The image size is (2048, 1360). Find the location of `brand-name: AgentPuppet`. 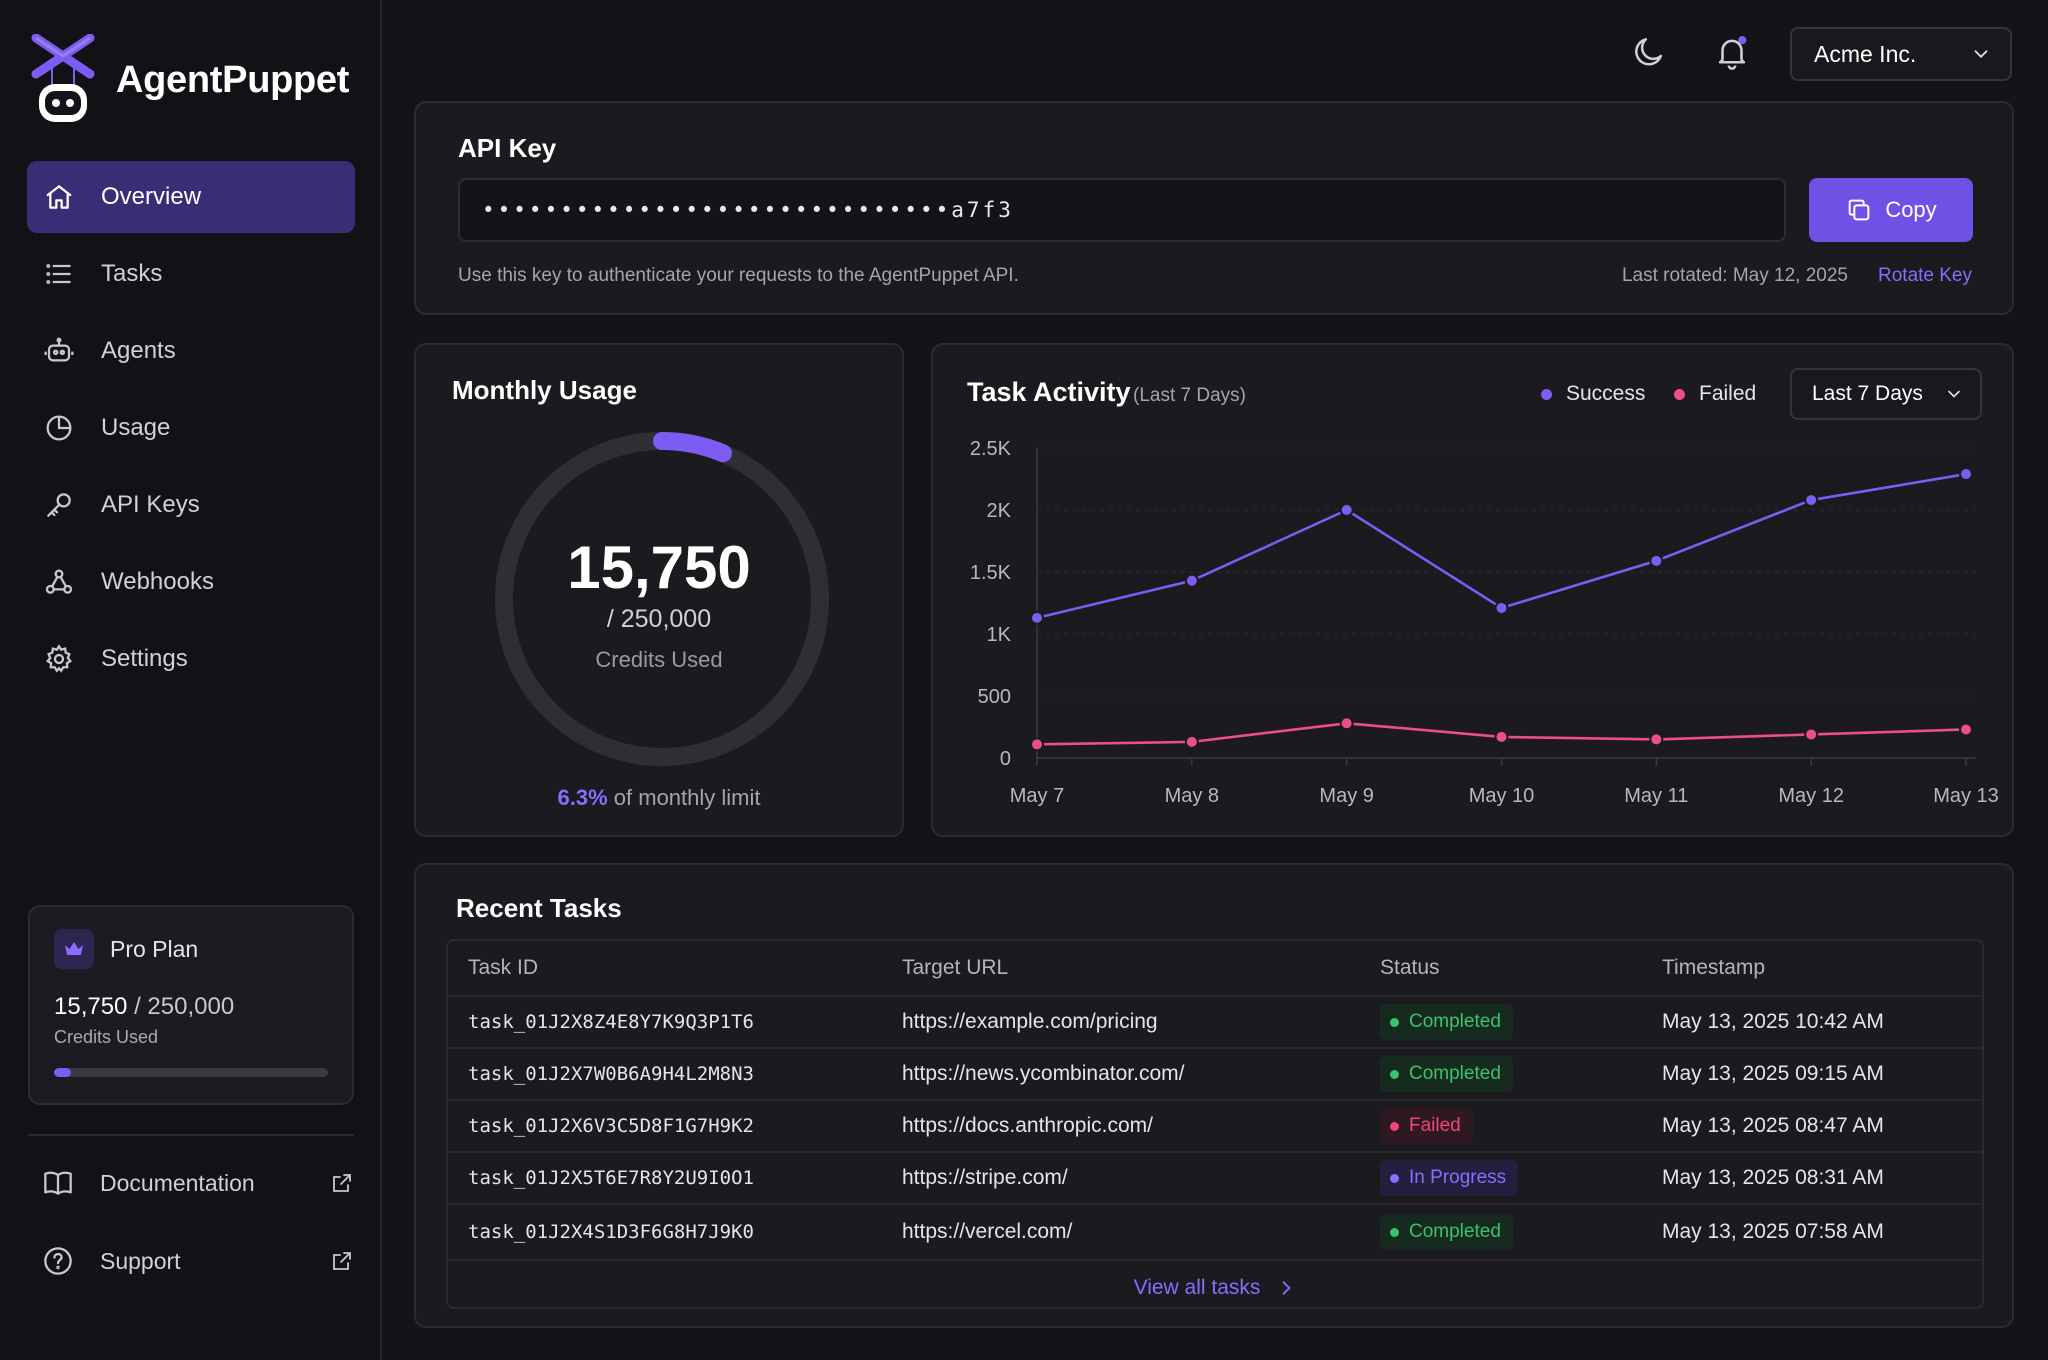

brand-name: AgentPuppet is located at coordinates (233, 79).